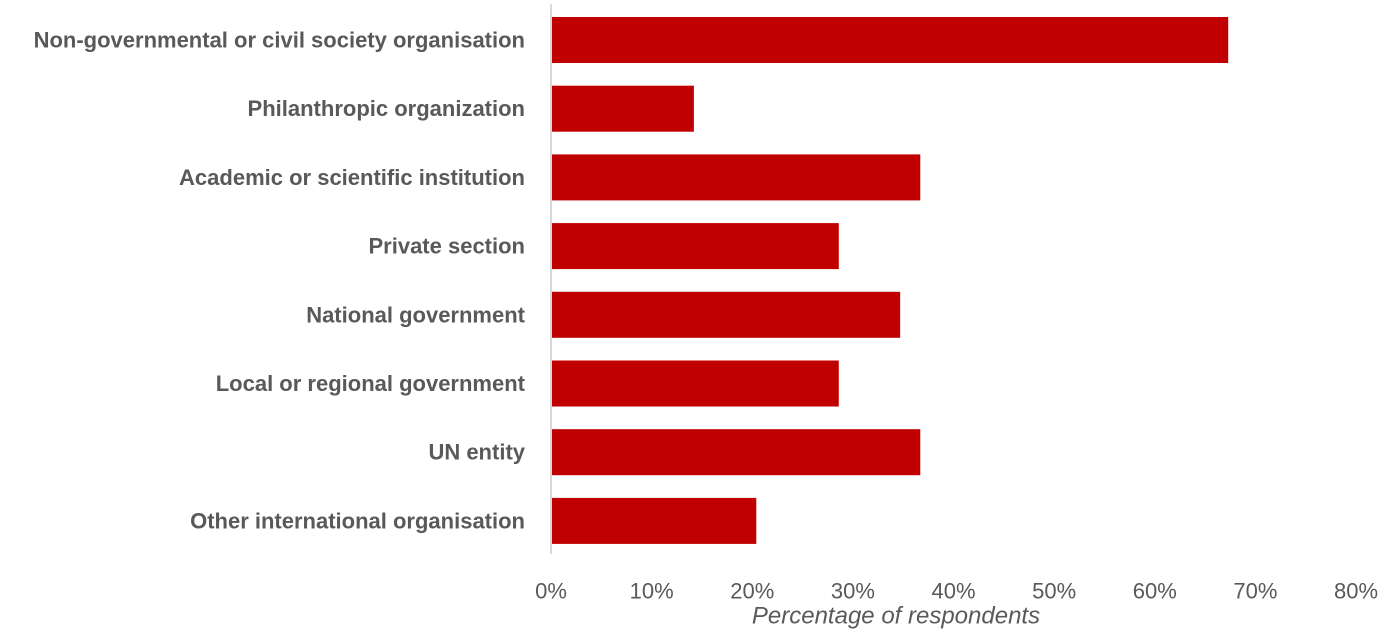 Image resolution: width=1398 pixels, height=630 pixels. Describe the element at coordinates (415, 314) in the screenshot. I see `category-label-5: National government` at that location.